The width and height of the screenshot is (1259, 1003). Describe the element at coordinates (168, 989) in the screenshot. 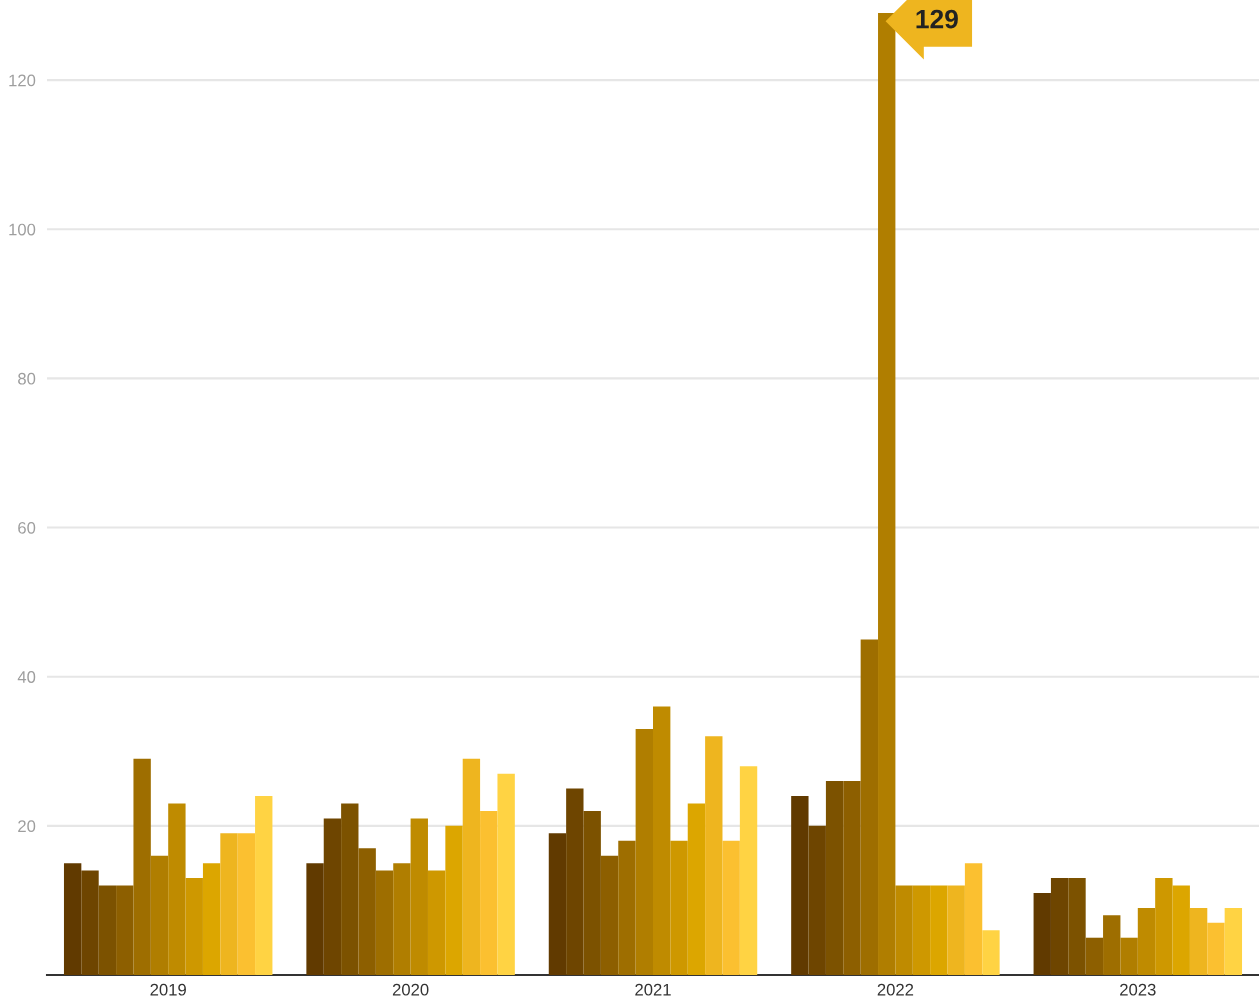

I see `x-tick-label: 2019` at that location.